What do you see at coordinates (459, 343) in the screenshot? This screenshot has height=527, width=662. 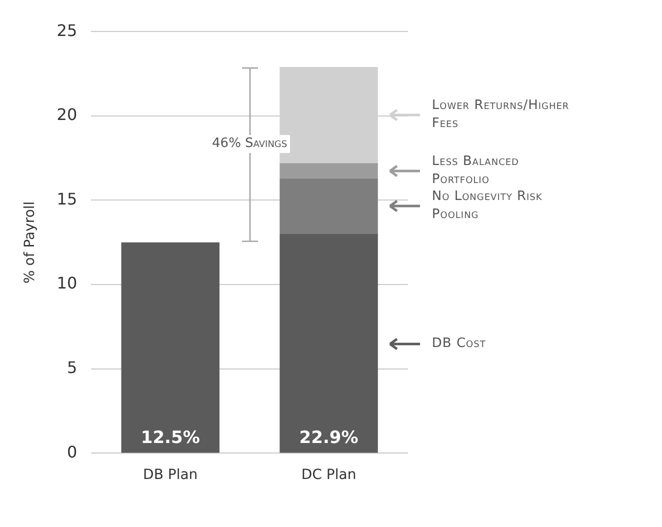 I see `legend-label: DB Cost` at bounding box center [459, 343].